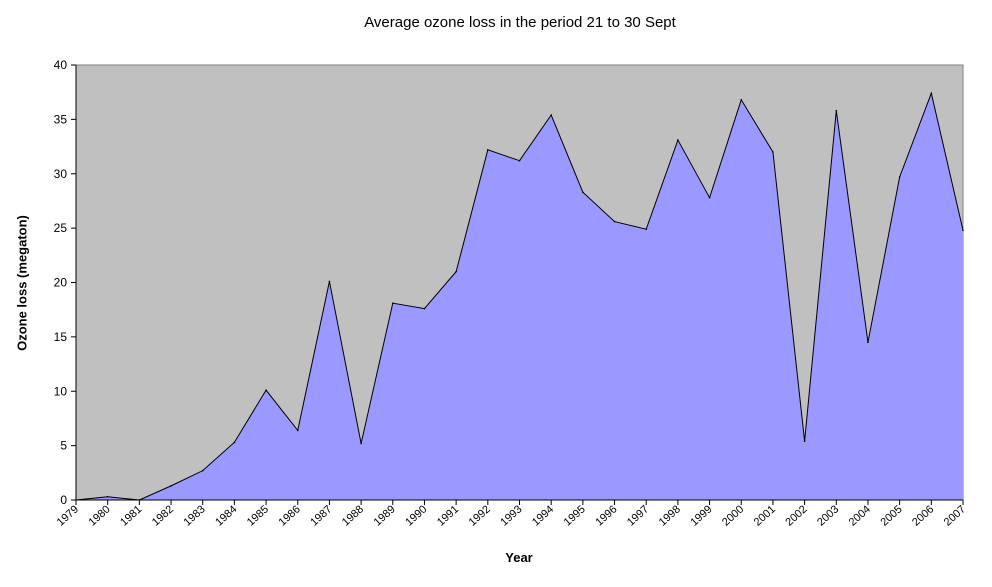  Describe the element at coordinates (416, 515) in the screenshot. I see `x-tick-label-1990: 1990` at that location.